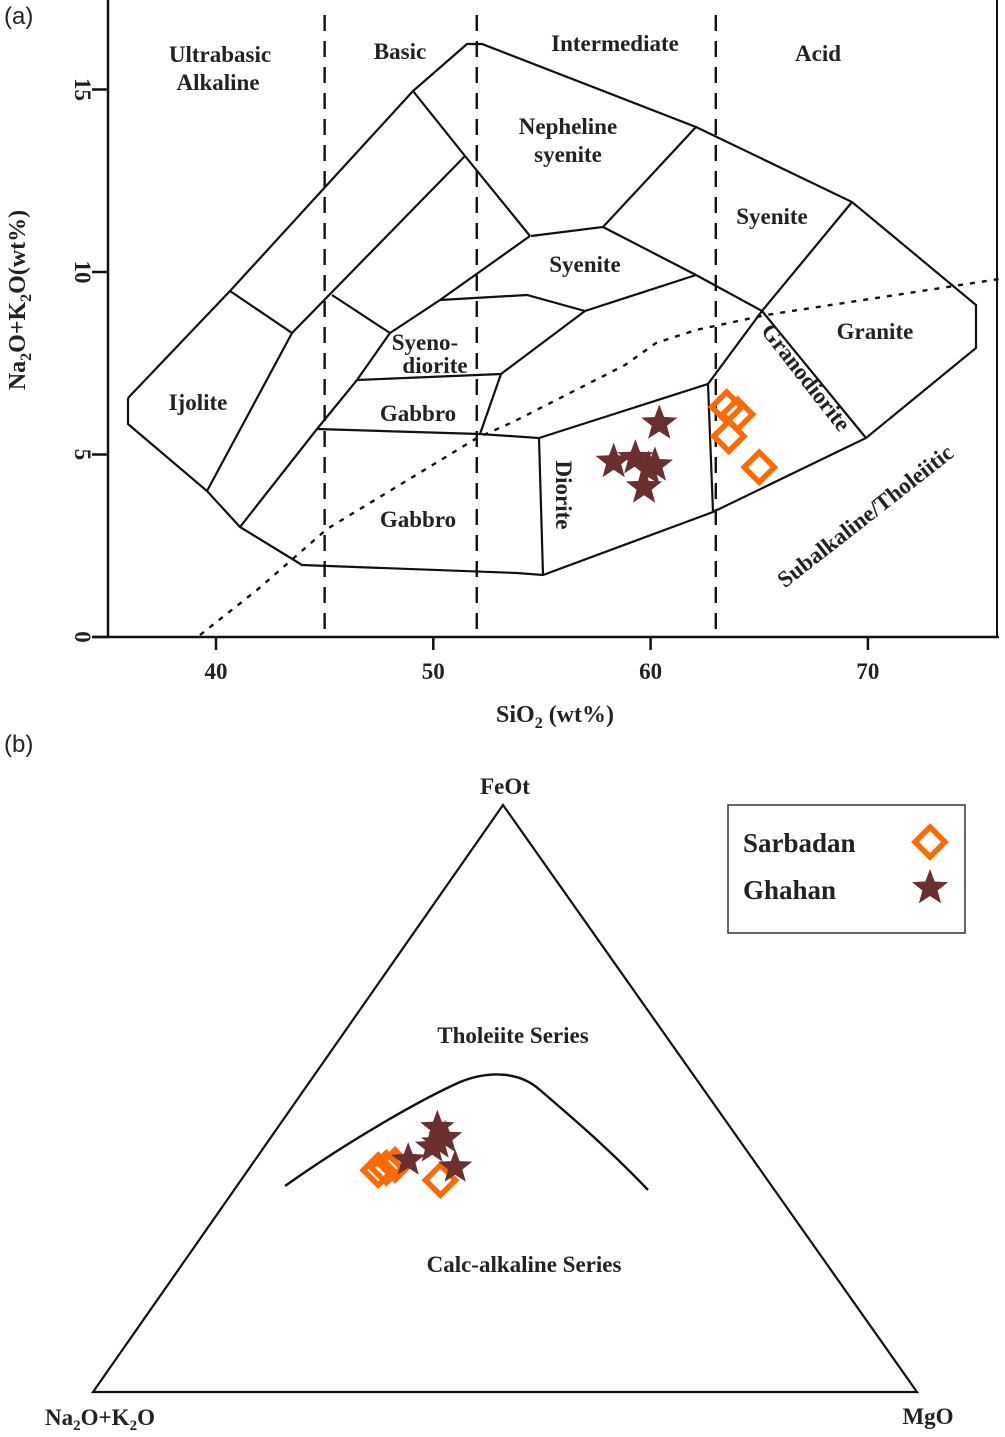 This screenshot has height=1437, width=1005. I want to click on legend-box, so click(846, 869).